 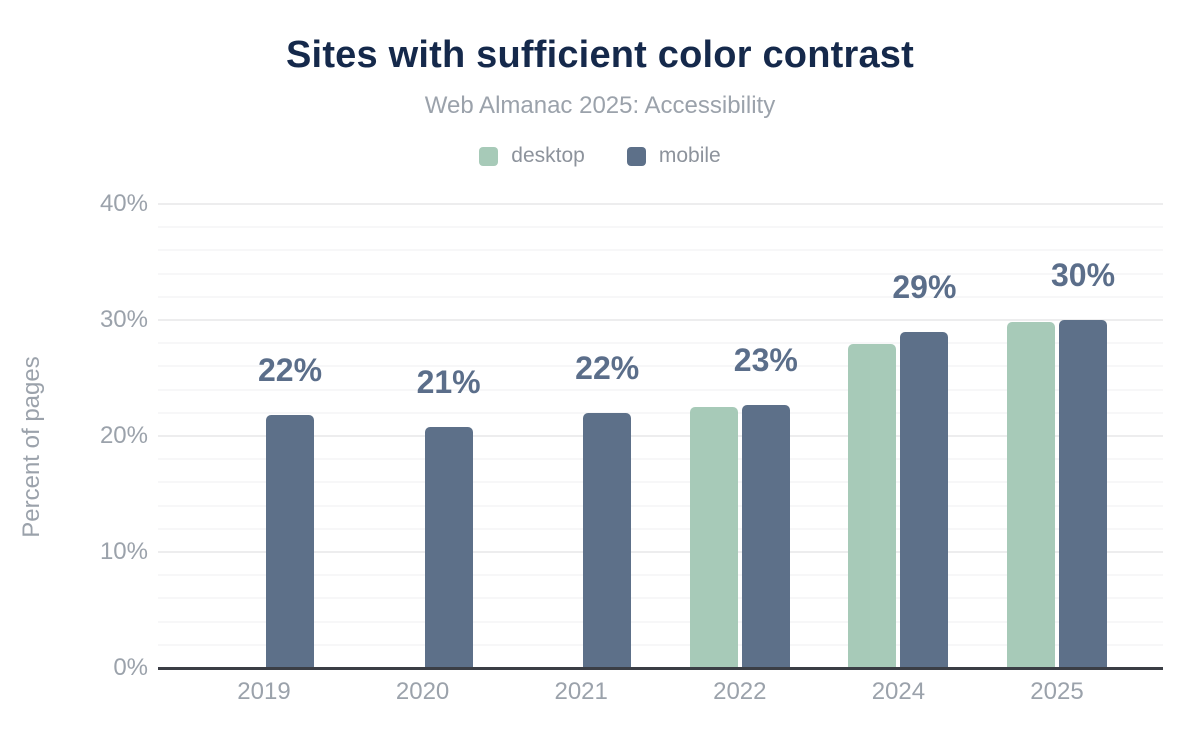 What do you see at coordinates (264, 691) in the screenshot?
I see `x-tick-label-2019: 2019` at bounding box center [264, 691].